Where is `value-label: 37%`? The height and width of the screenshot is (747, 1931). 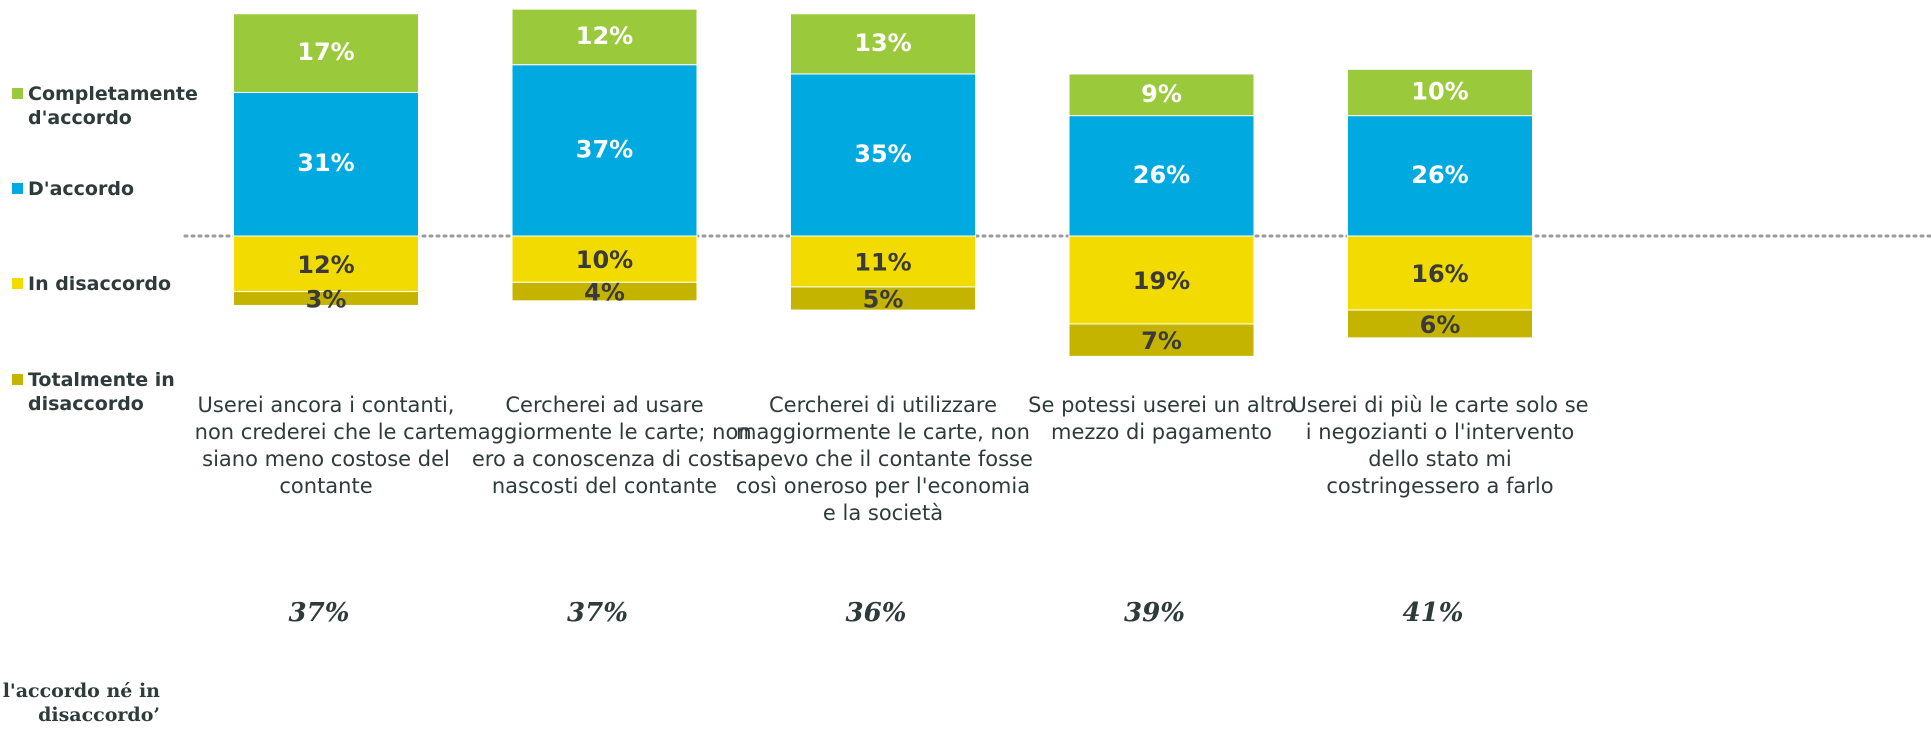 value-label: 37% is located at coordinates (604, 149).